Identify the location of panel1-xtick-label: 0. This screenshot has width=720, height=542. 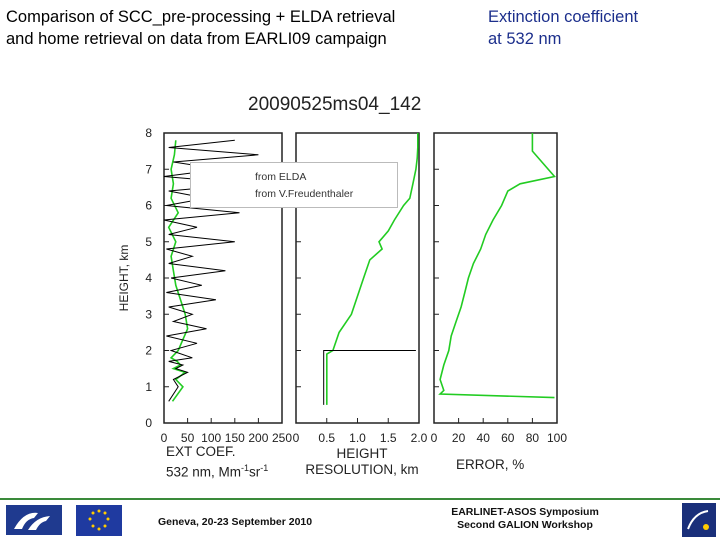
(164, 438).